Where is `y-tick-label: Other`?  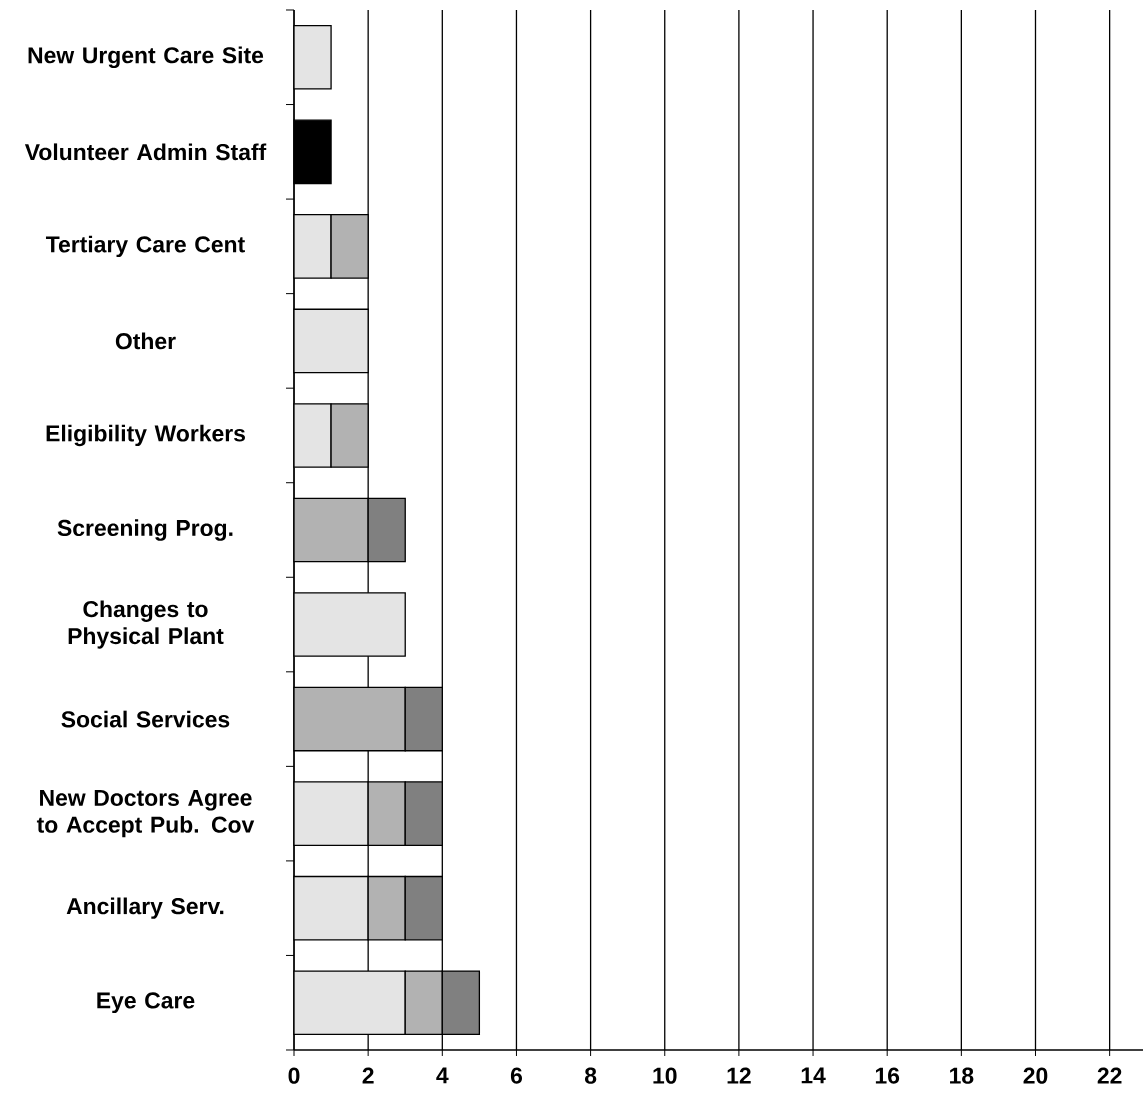 y-tick-label: Other is located at coordinates (145, 341).